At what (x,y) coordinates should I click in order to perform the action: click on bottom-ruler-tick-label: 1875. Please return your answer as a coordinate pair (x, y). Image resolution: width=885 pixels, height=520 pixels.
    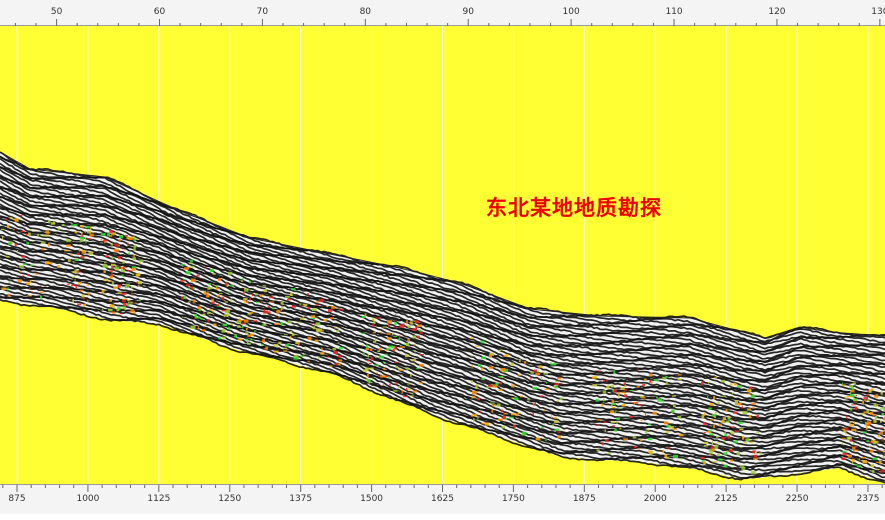
    Looking at the image, I should click on (584, 499).